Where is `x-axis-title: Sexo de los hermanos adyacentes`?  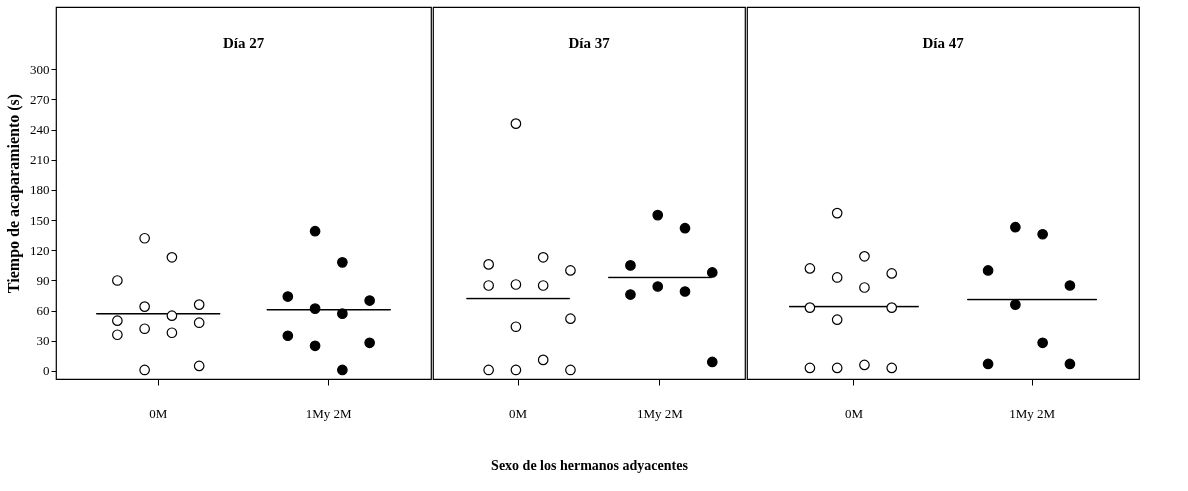
x-axis-title: Sexo de los hermanos adyacentes is located at coordinates (590, 465).